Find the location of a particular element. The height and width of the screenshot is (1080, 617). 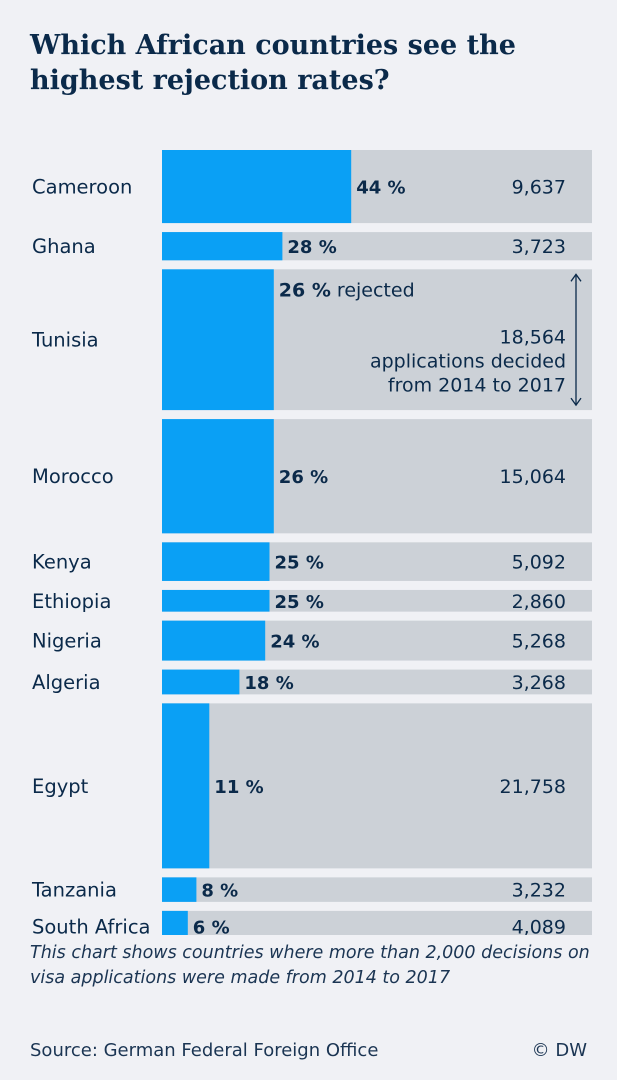

bar-rejected-nigeria is located at coordinates (214, 640).